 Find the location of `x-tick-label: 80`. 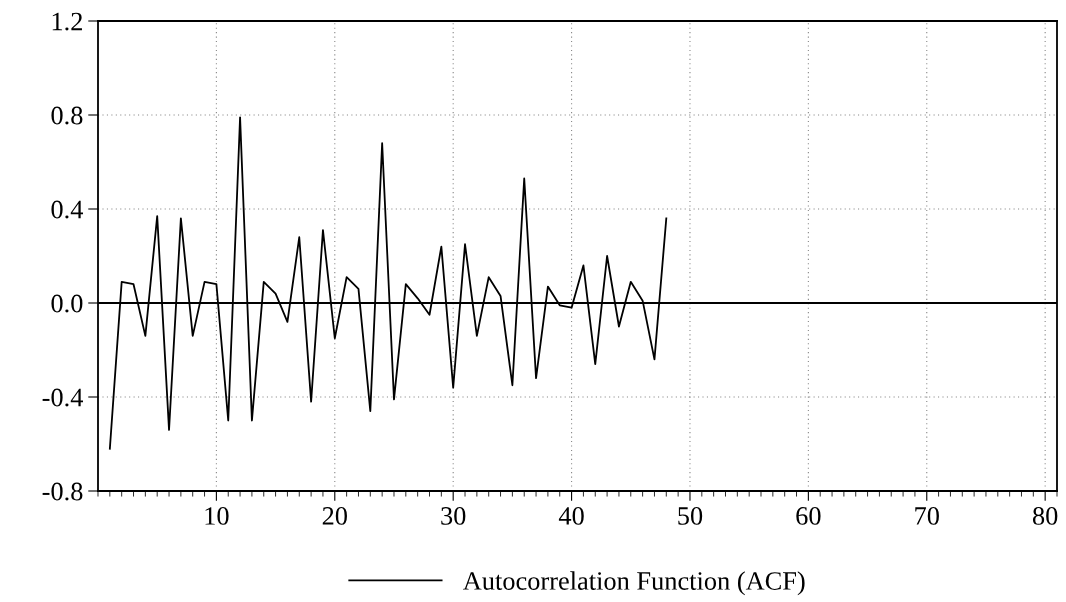

x-tick-label: 80 is located at coordinates (1045, 516).